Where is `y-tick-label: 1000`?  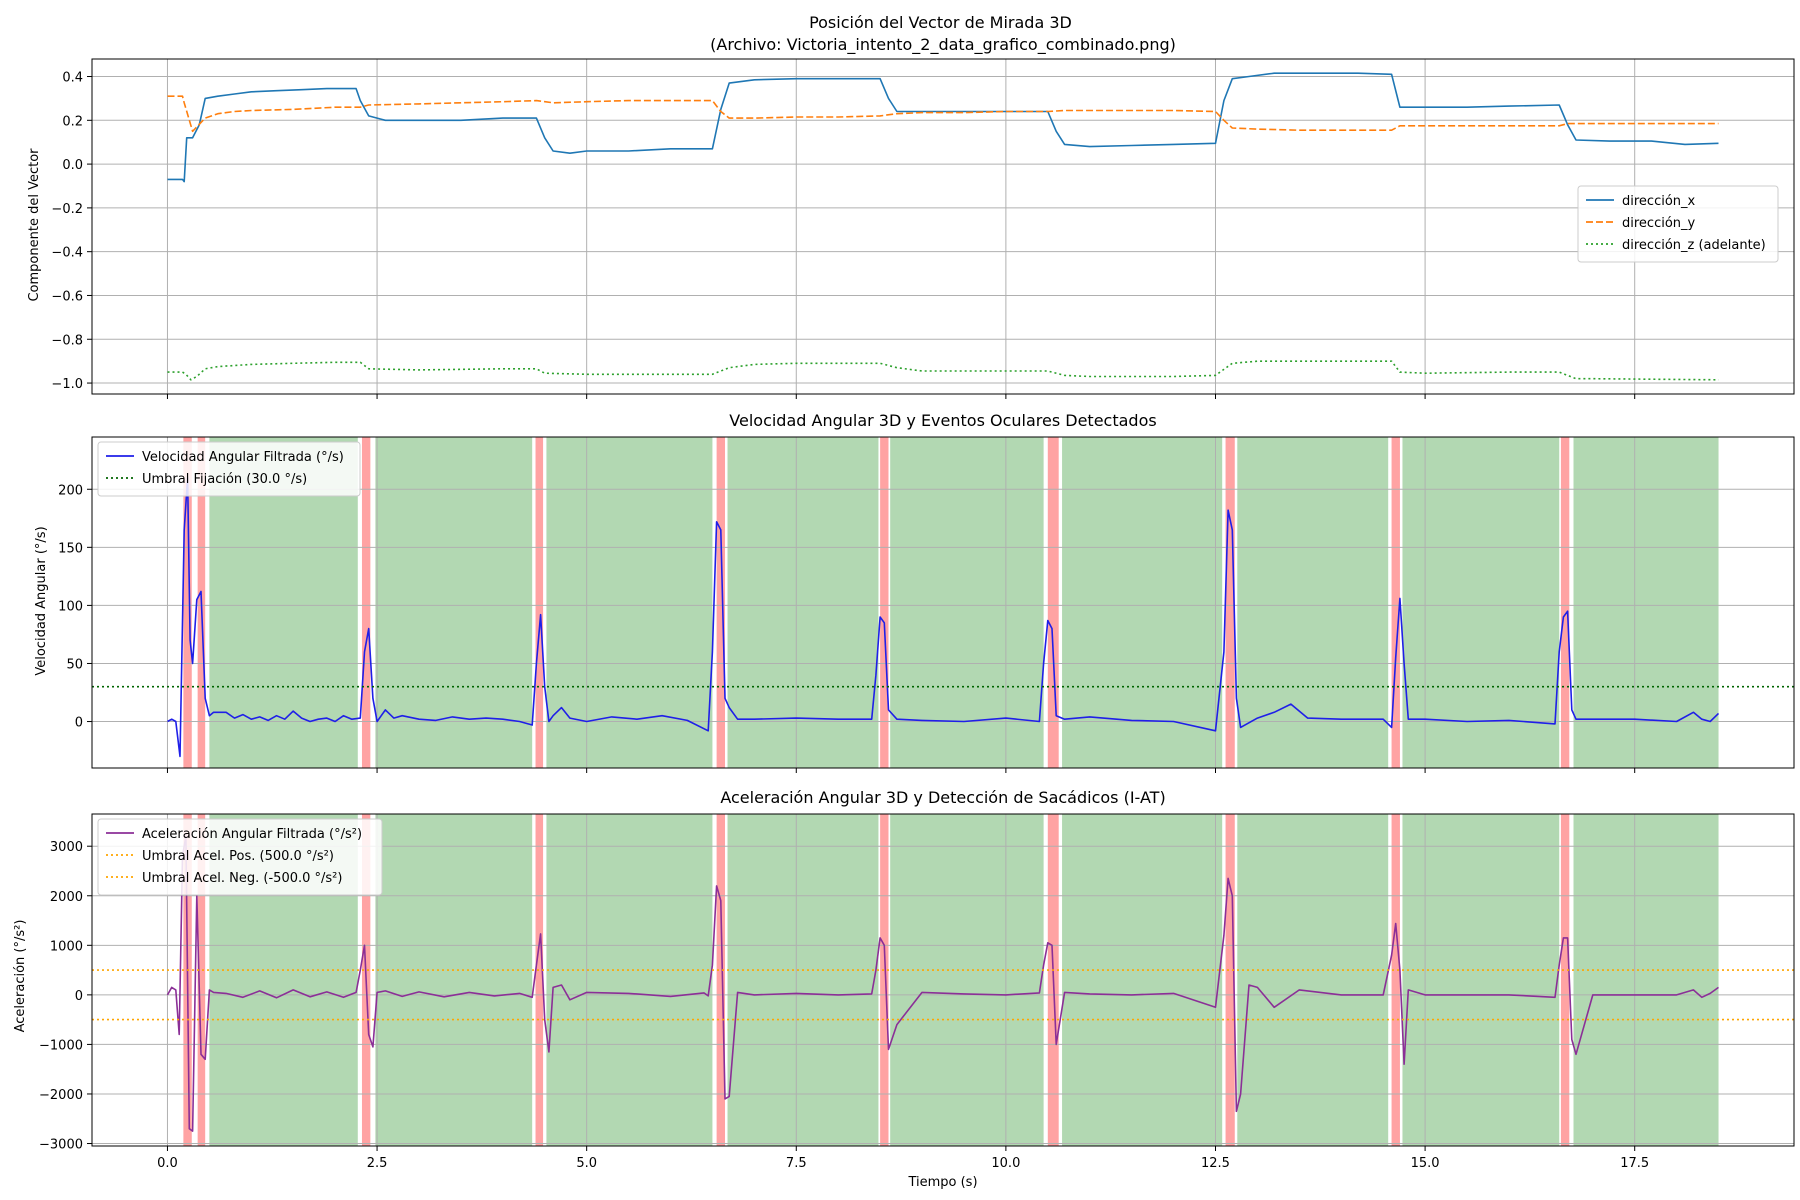 y-tick-label: 1000 is located at coordinates (66, 946).